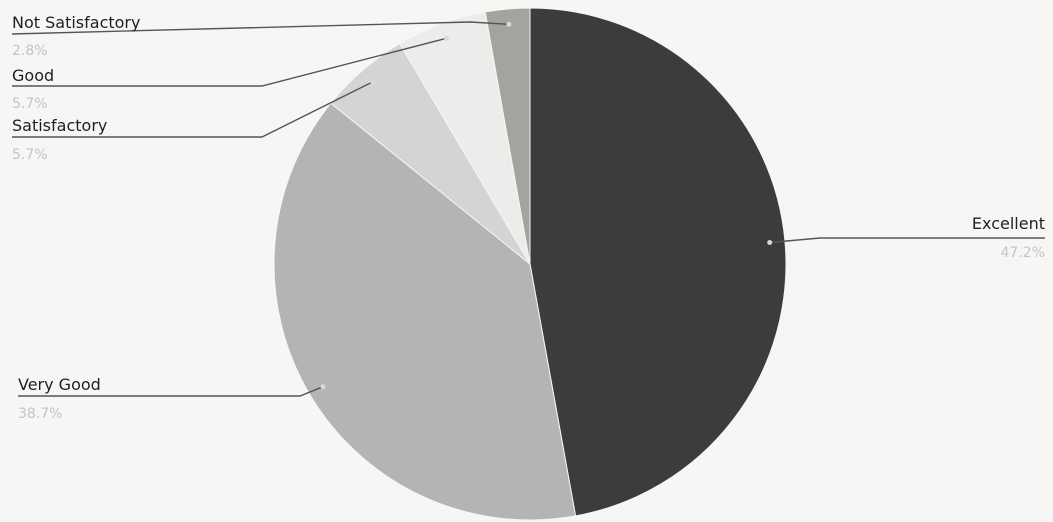 The height and width of the screenshot is (522, 1053). I want to click on leader-dot-not-satisfactory, so click(509, 24).